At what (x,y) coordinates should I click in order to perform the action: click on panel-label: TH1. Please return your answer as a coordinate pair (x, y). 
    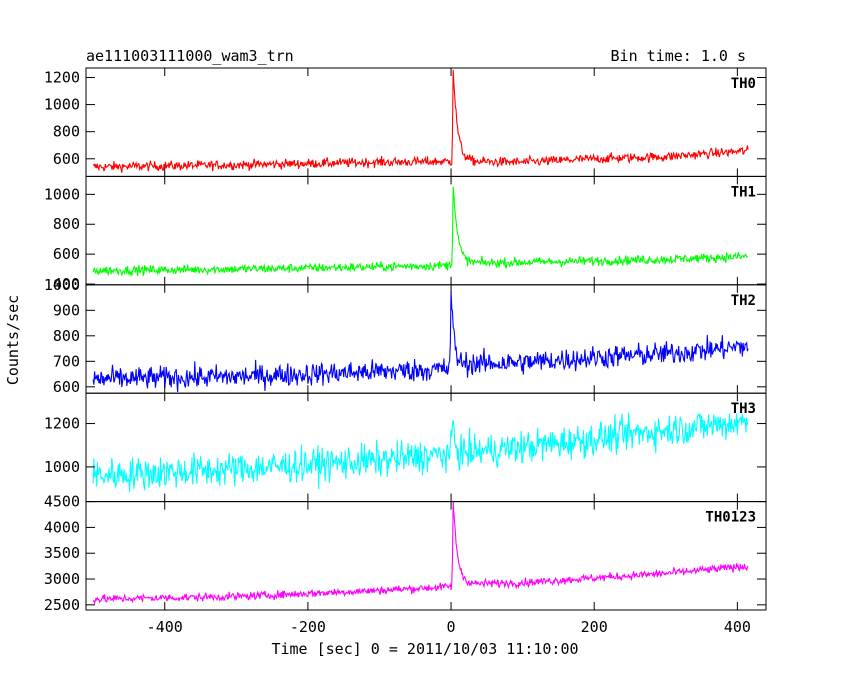
    Looking at the image, I should click on (743, 192).